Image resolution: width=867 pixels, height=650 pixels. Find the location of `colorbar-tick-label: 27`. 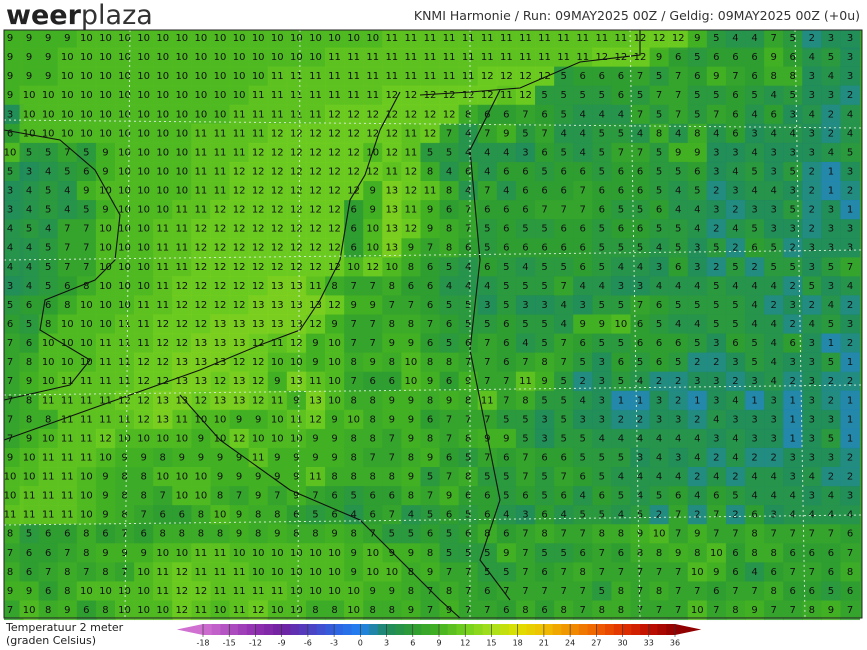

colorbar-tick-label: 27 is located at coordinates (596, 643).